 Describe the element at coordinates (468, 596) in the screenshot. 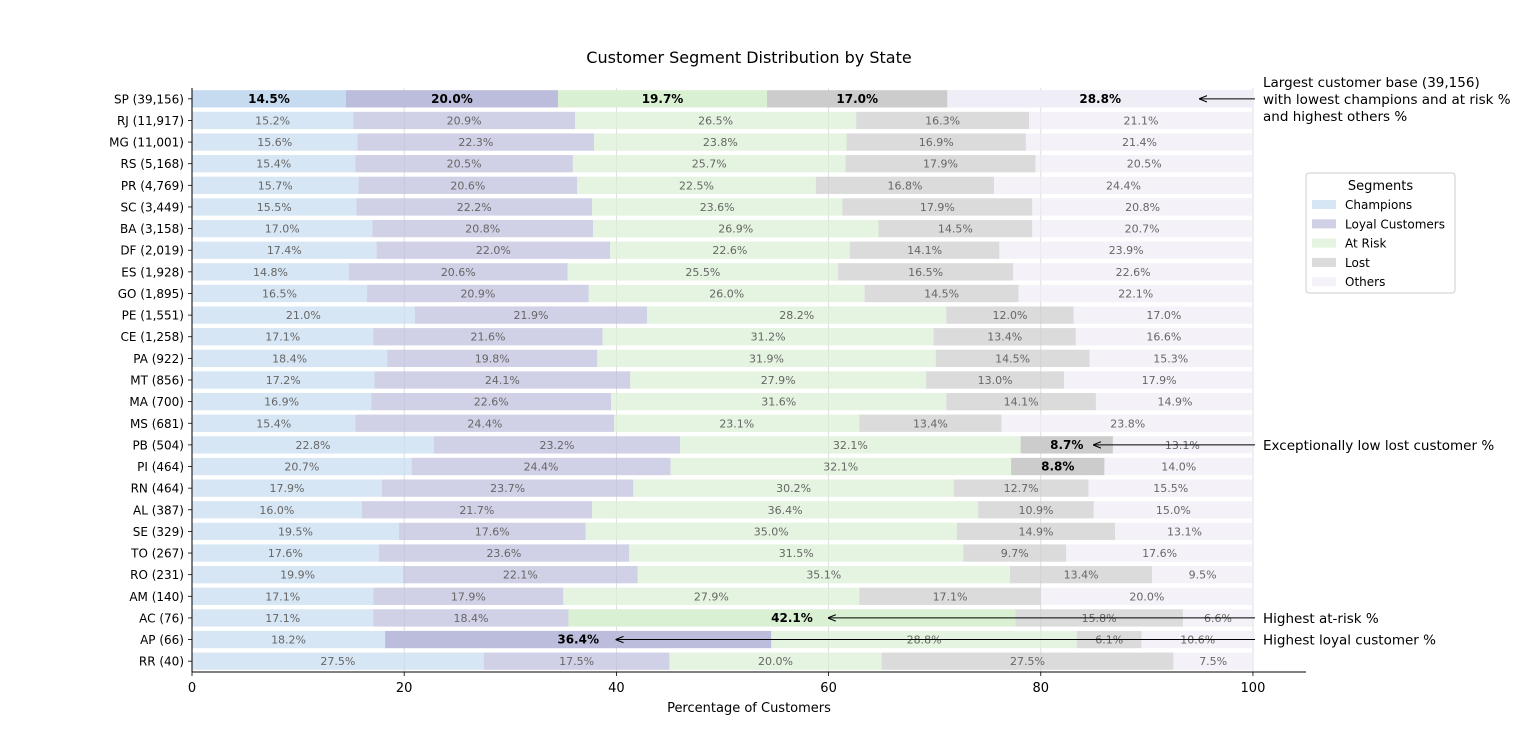

I see `bar-loyal-customers-am` at that location.